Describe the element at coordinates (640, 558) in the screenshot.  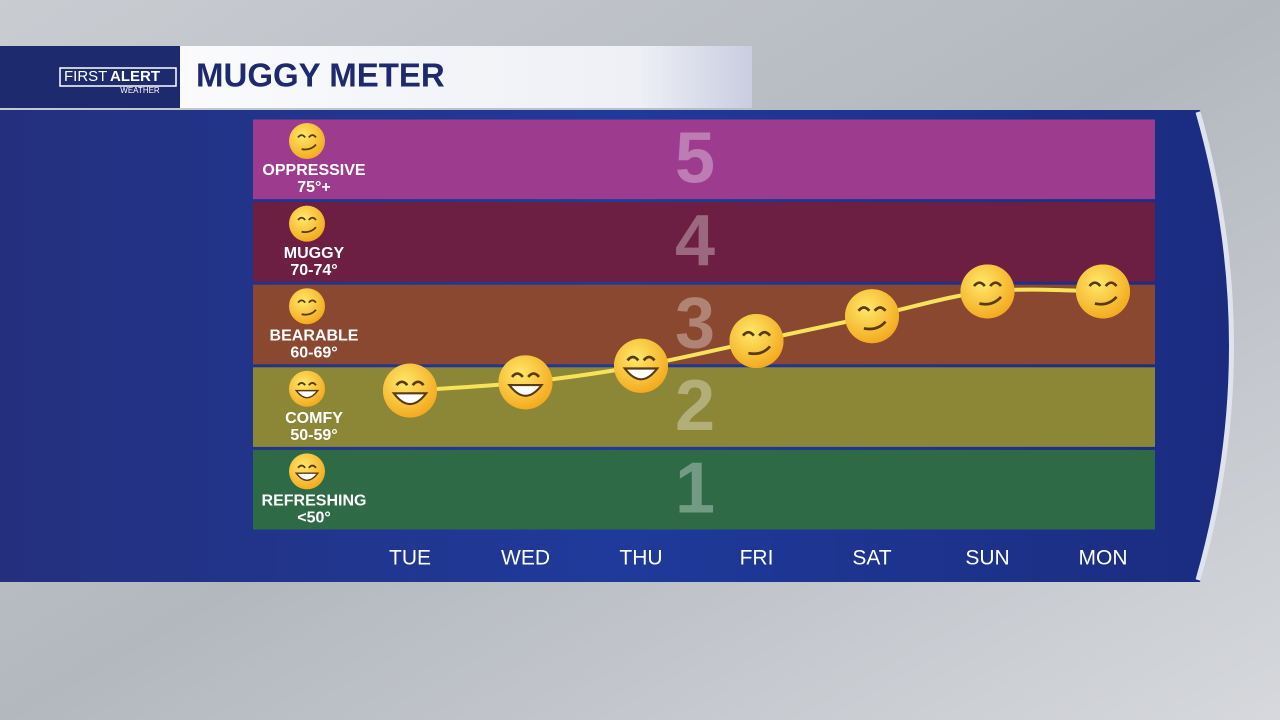
I see `x-tick-label: THU` at that location.